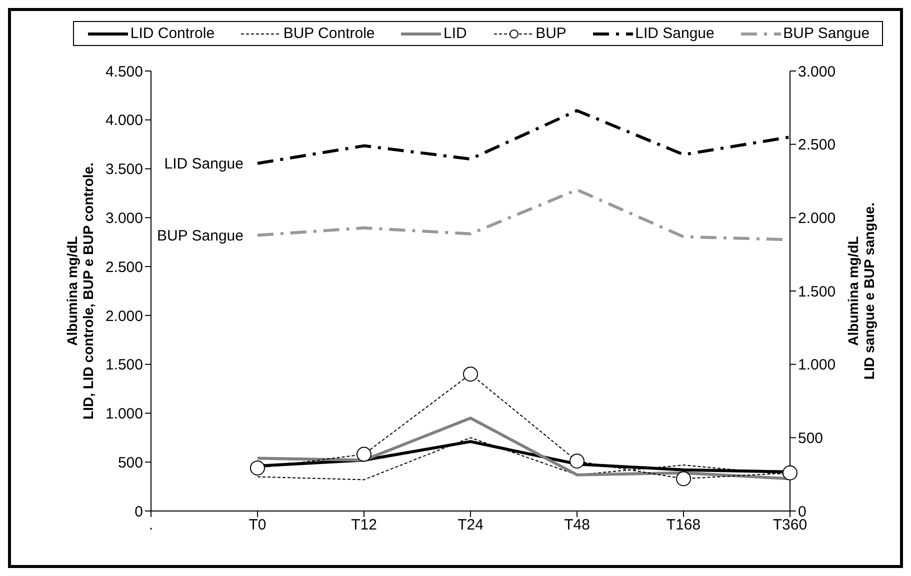  What do you see at coordinates (817, 71) in the screenshot?
I see `y2-tick-label: 3.000` at bounding box center [817, 71].